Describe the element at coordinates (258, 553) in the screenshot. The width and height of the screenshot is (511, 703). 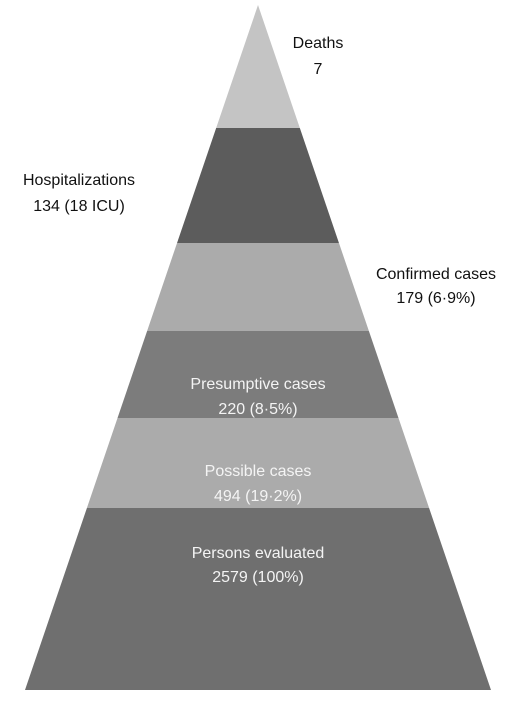
I see `level-label: Persons evaluated` at that location.